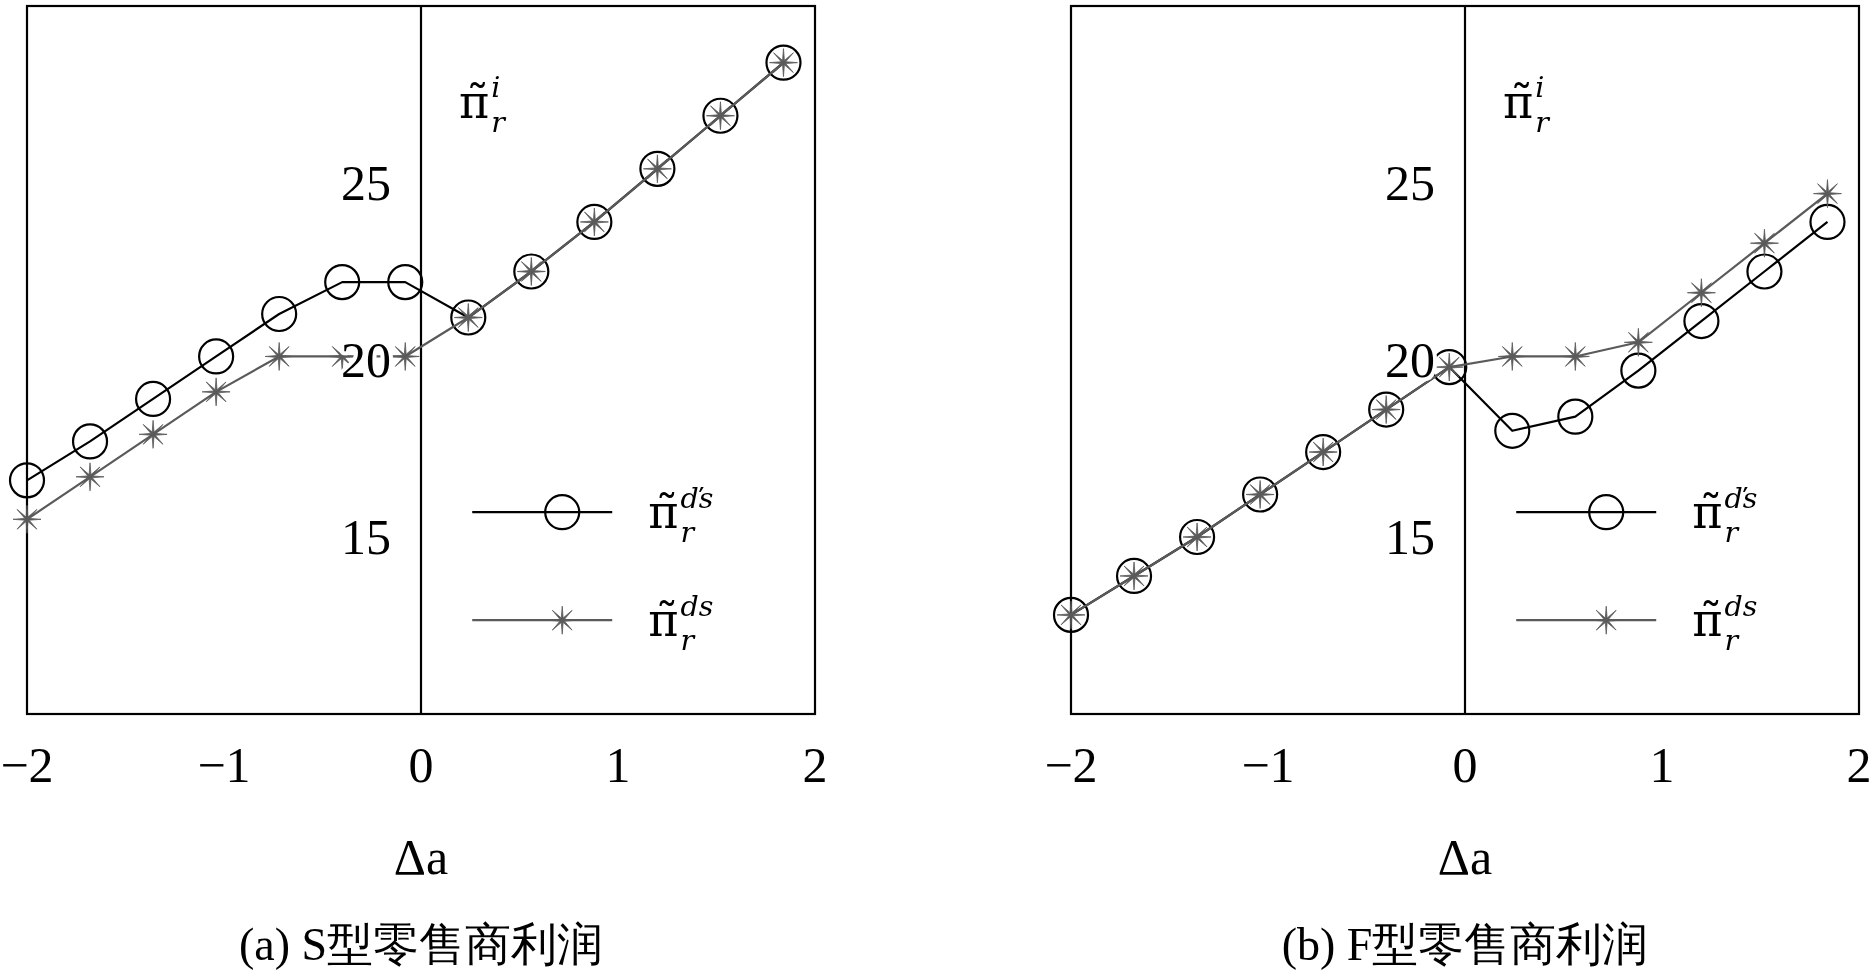 This screenshot has width=1876, height=978. Describe the element at coordinates (421, 944) in the screenshot. I see `text: (a) S型零售商利润` at that location.